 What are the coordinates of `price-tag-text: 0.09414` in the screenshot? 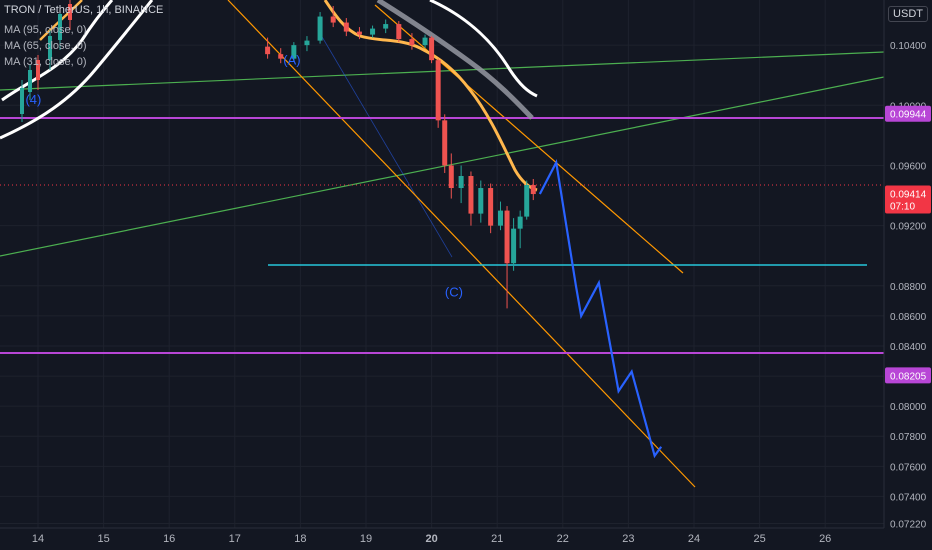 It's located at (908, 194).